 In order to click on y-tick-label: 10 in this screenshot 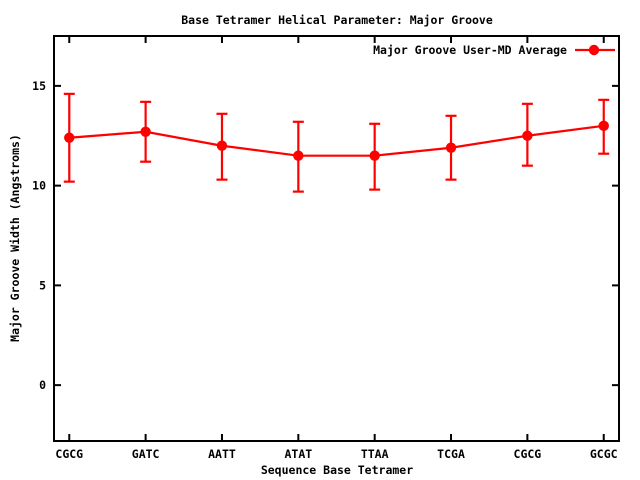, I will do `click(39, 186)`.